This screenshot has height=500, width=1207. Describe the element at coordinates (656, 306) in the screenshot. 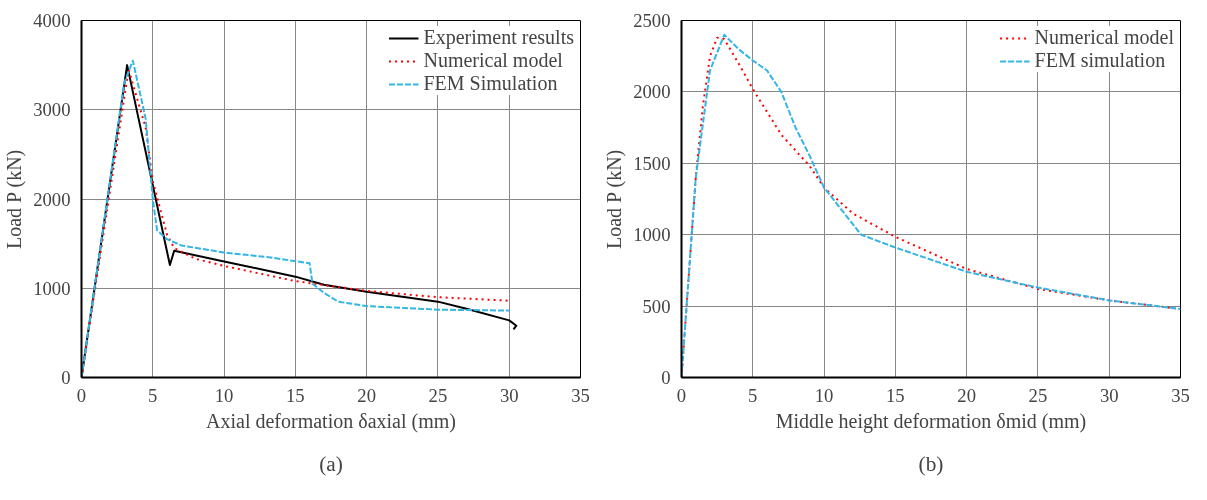

I see `y-tick-label: 500` at that location.